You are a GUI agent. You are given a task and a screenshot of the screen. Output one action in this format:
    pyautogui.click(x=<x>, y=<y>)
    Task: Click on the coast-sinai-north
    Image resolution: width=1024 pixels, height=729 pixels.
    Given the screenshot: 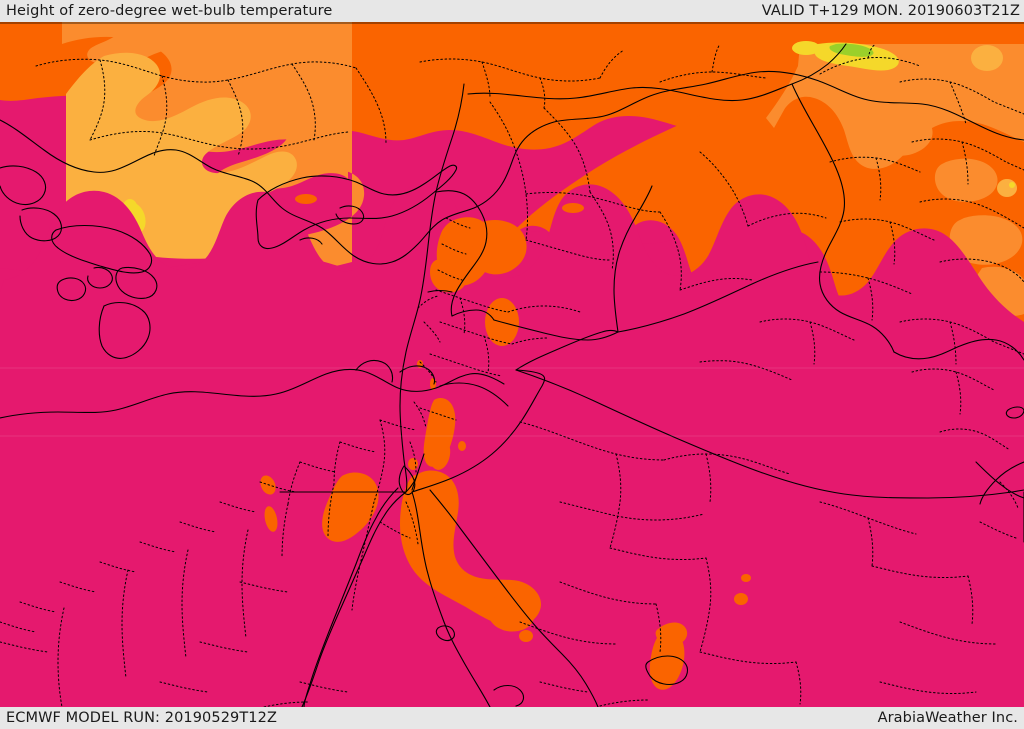 What is the action you would take?
    pyautogui.click(x=474, y=394)
    